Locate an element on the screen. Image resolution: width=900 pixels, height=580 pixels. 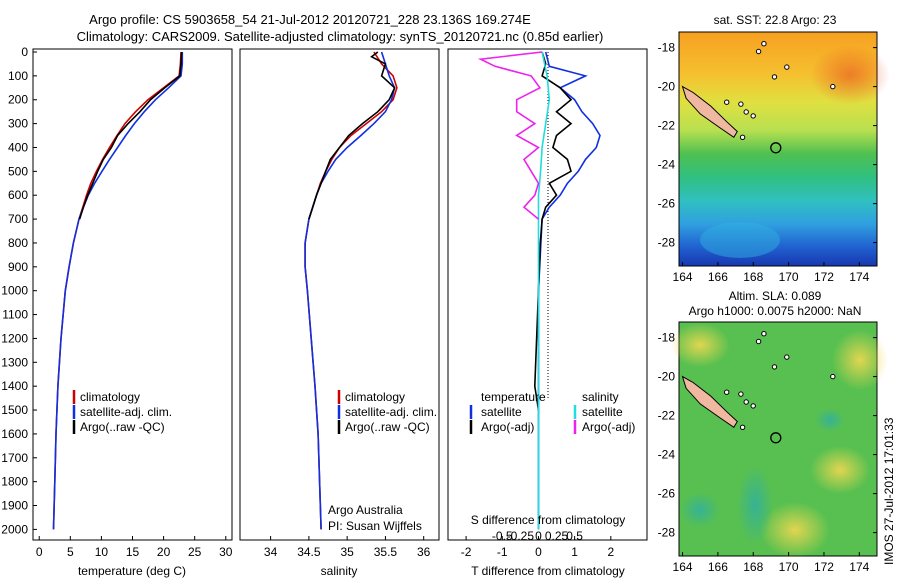
sst-cool-patch is located at coordinates (740, 240).